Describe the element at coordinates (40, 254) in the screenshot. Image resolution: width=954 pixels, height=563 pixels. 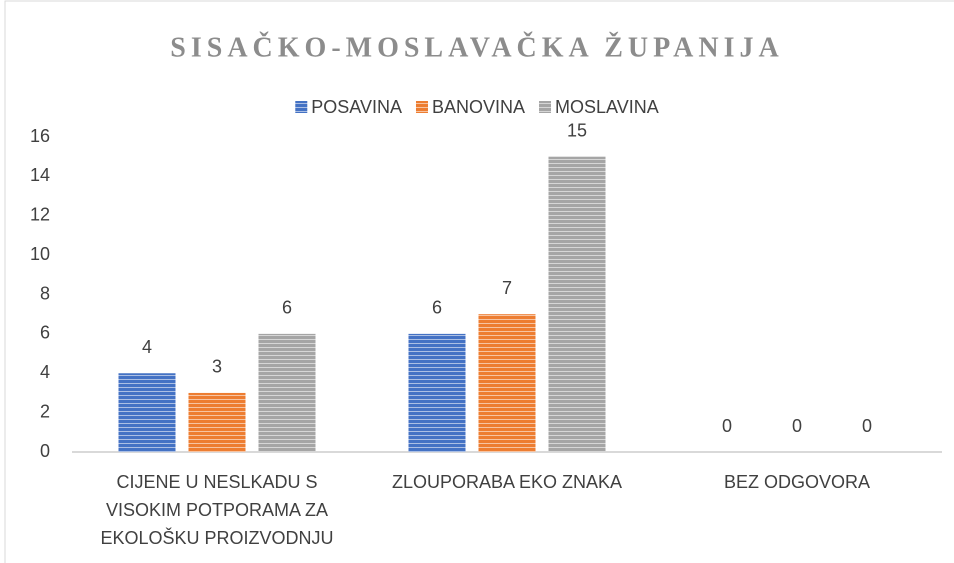
I see `y-tick-label: 10` at that location.